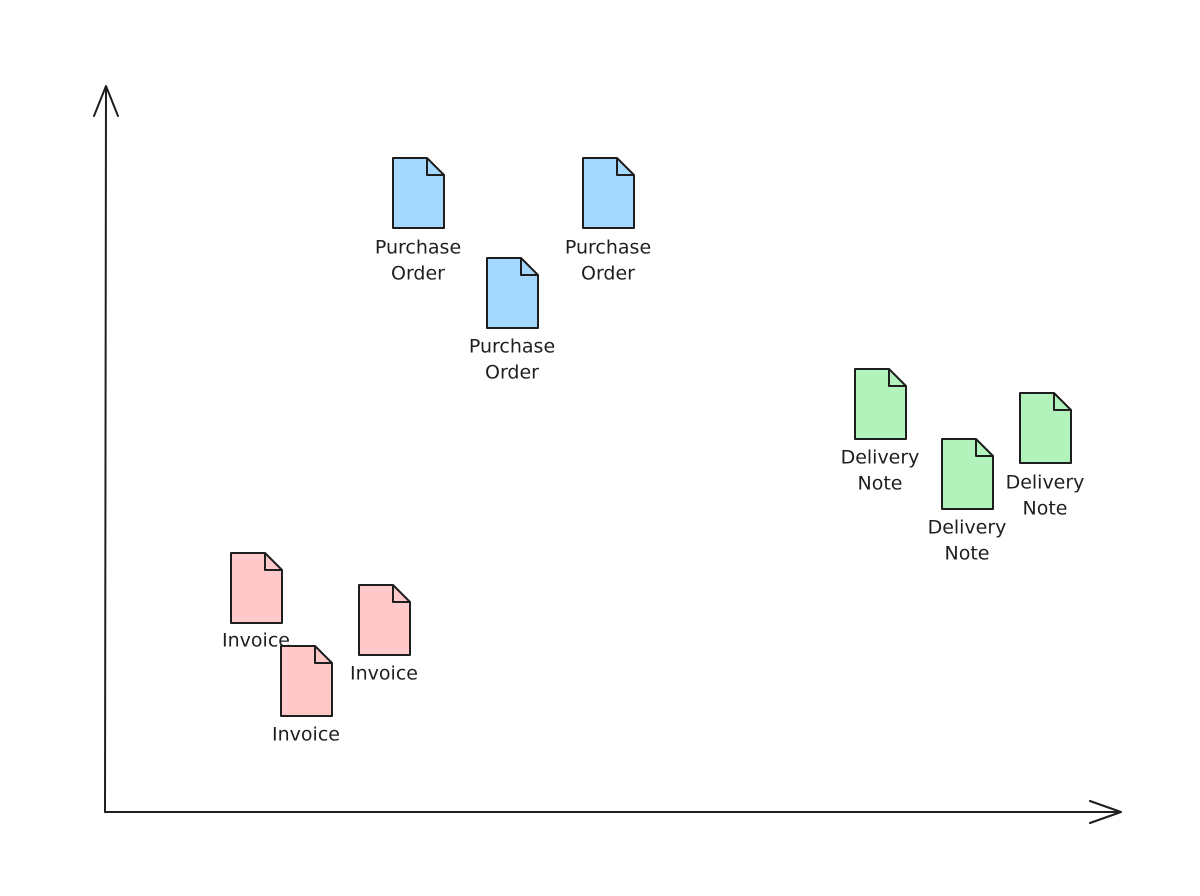  I want to click on x-axis, so click(613, 812).